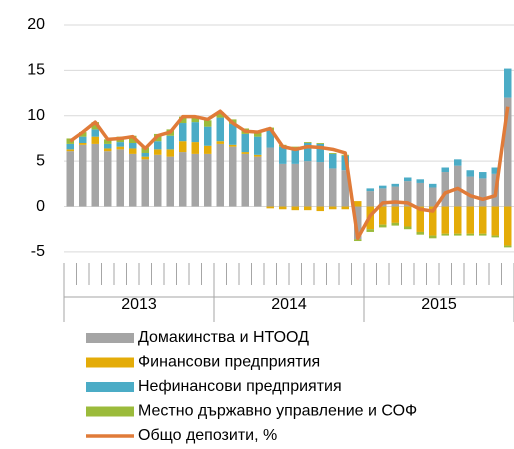 Image resolution: width=514 pixels, height=449 pixels. Describe the element at coordinates (277, 411) in the screenshot. I see `legend-label: Местно държавно управление и СОФ` at that location.